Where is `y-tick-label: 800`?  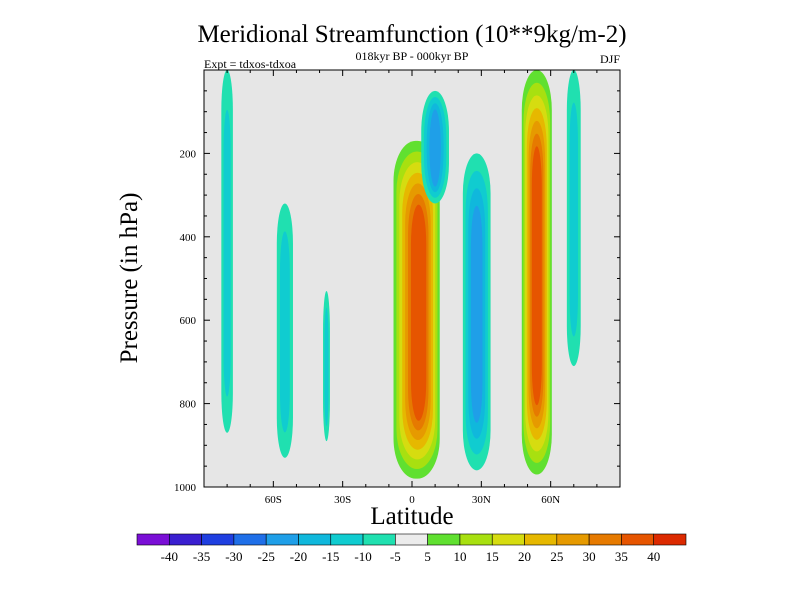
y-tick-label: 800 is located at coordinates (188, 405).